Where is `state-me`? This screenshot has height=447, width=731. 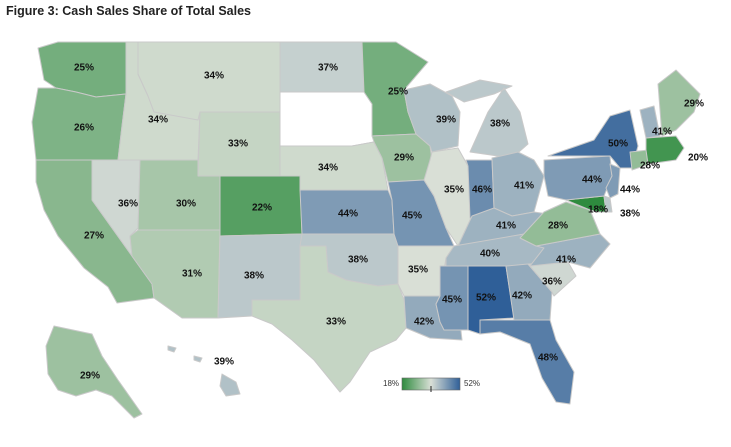
state-me is located at coordinates (679, 103).